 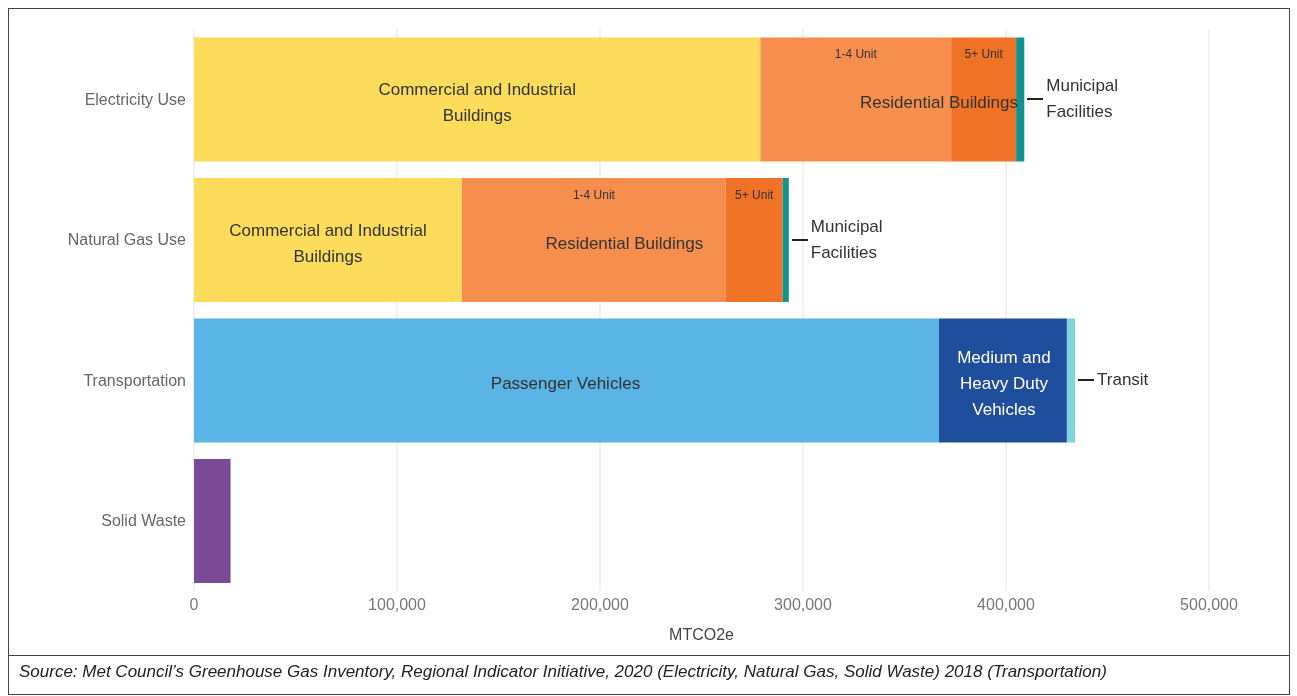 I want to click on x-tick-label: 0, so click(x=194, y=605).